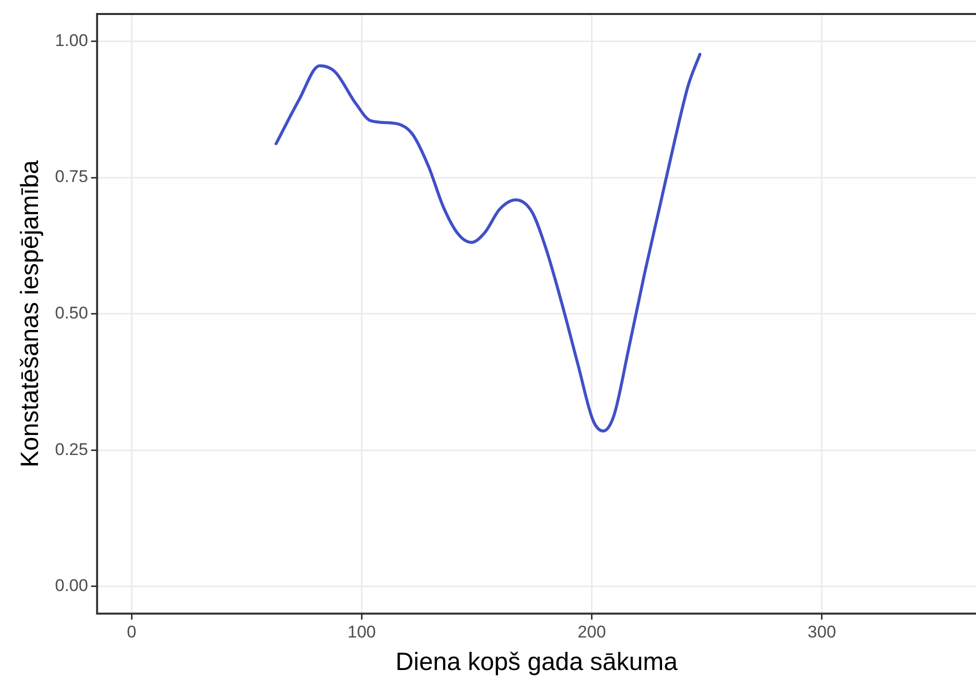  Describe the element at coordinates (71, 449) in the screenshot. I see `y-tick-label: 0.25` at that location.